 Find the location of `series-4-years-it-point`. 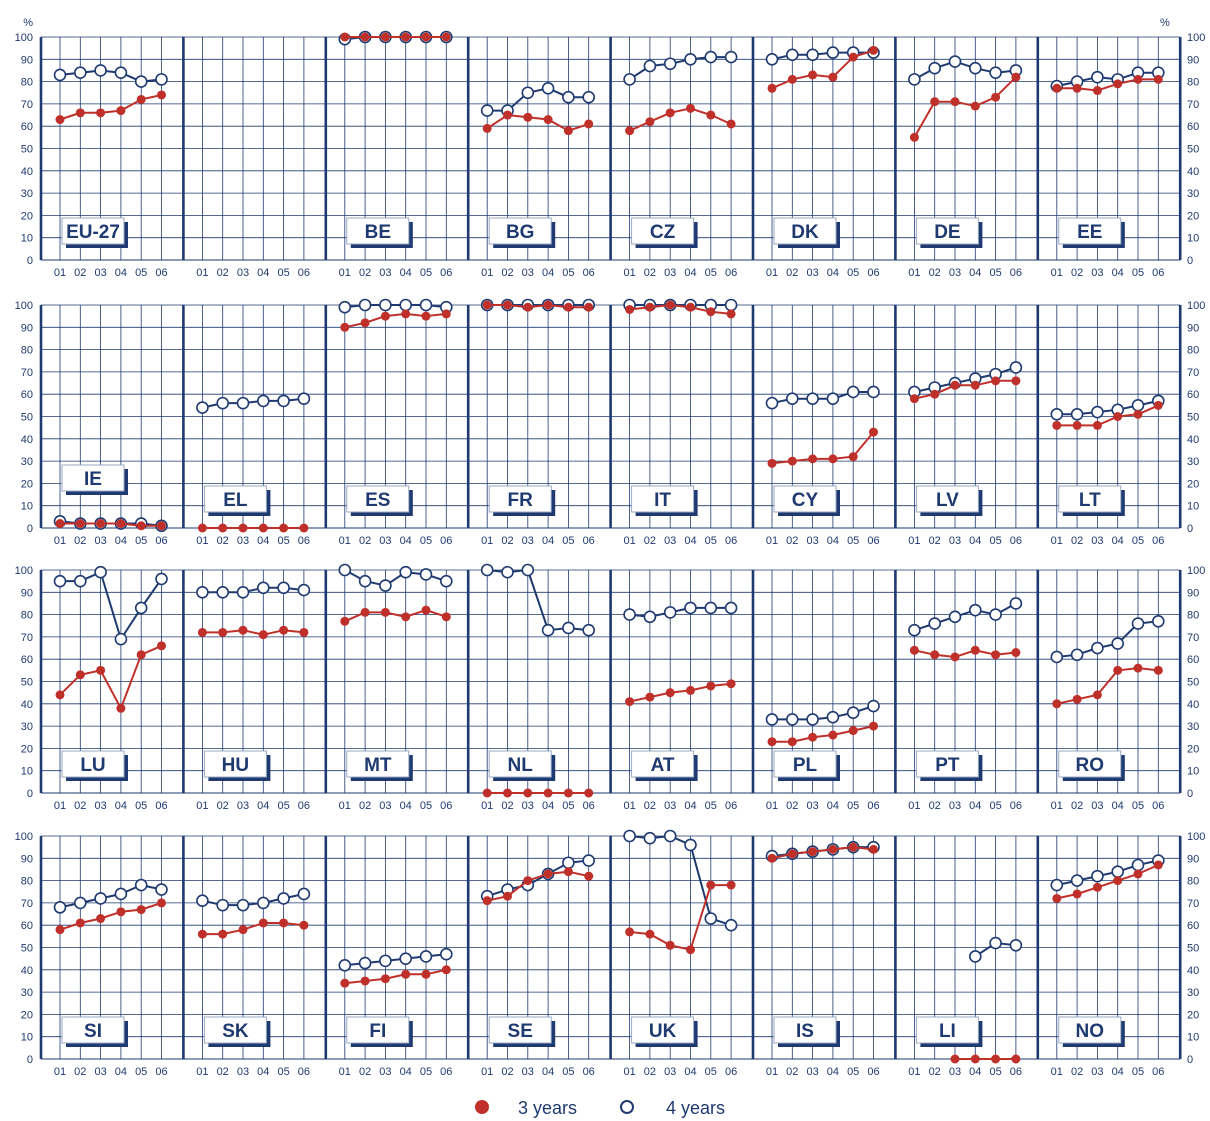

series-4-years-it-point is located at coordinates (731, 305).